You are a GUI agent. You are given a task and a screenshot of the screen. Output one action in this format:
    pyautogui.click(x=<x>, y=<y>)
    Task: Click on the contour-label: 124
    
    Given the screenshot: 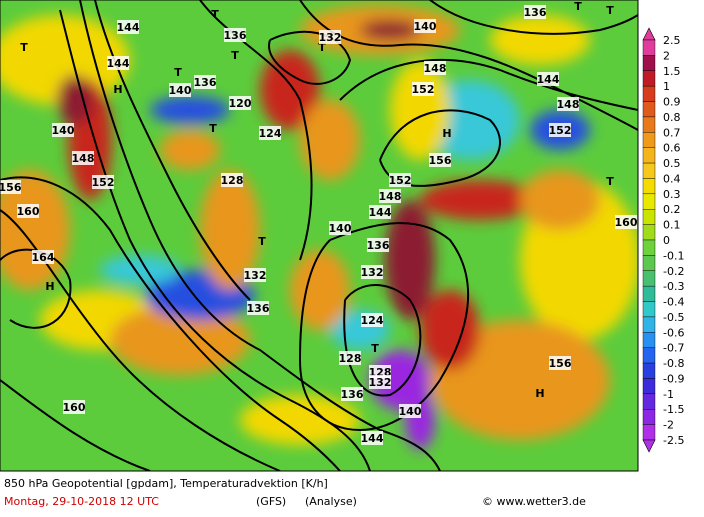 What is the action you would take?
    pyautogui.click(x=372, y=320)
    